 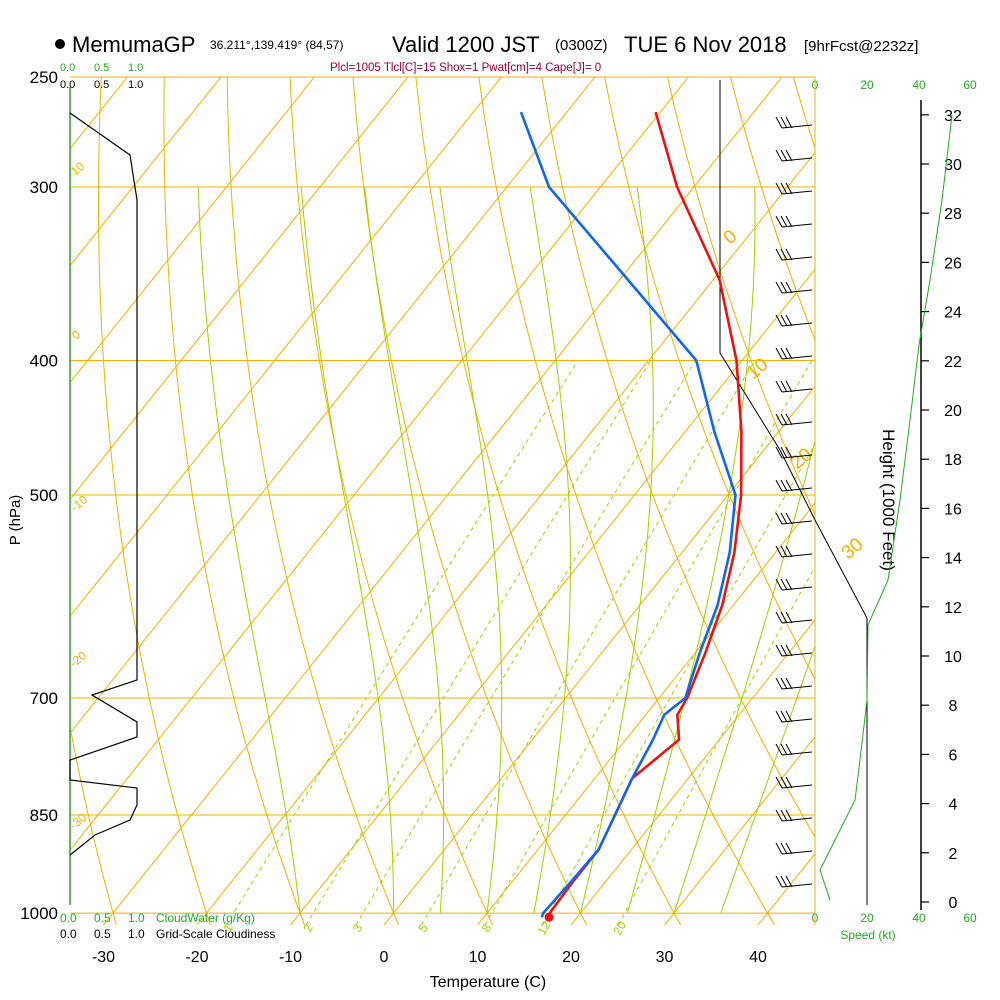 What do you see at coordinates (953, 657) in the screenshot?
I see `height-tick-label: 10` at bounding box center [953, 657].